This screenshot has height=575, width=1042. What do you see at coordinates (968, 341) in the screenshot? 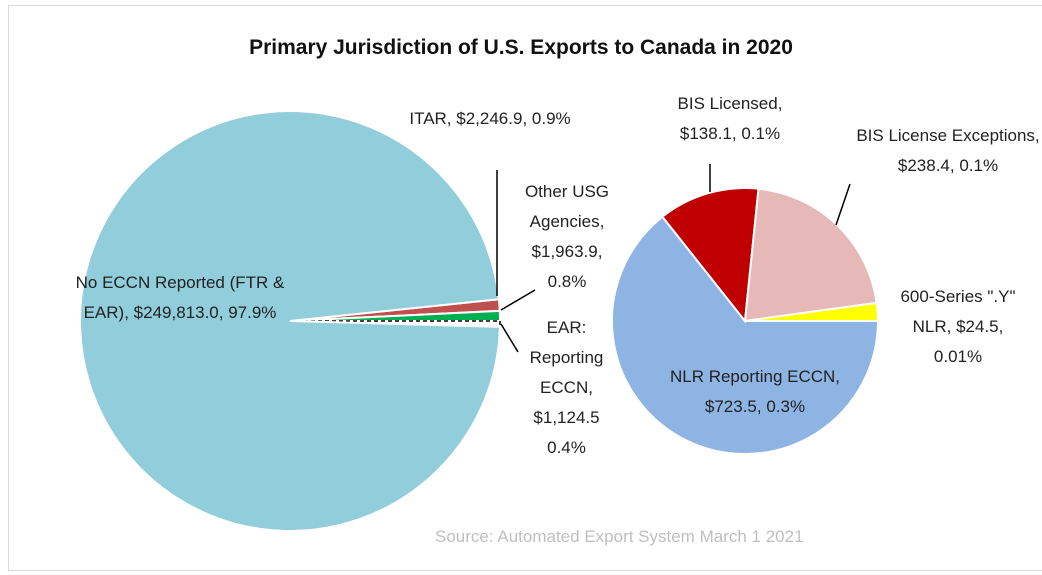
I see `value-label: $24.5, 0.01%` at bounding box center [968, 341].